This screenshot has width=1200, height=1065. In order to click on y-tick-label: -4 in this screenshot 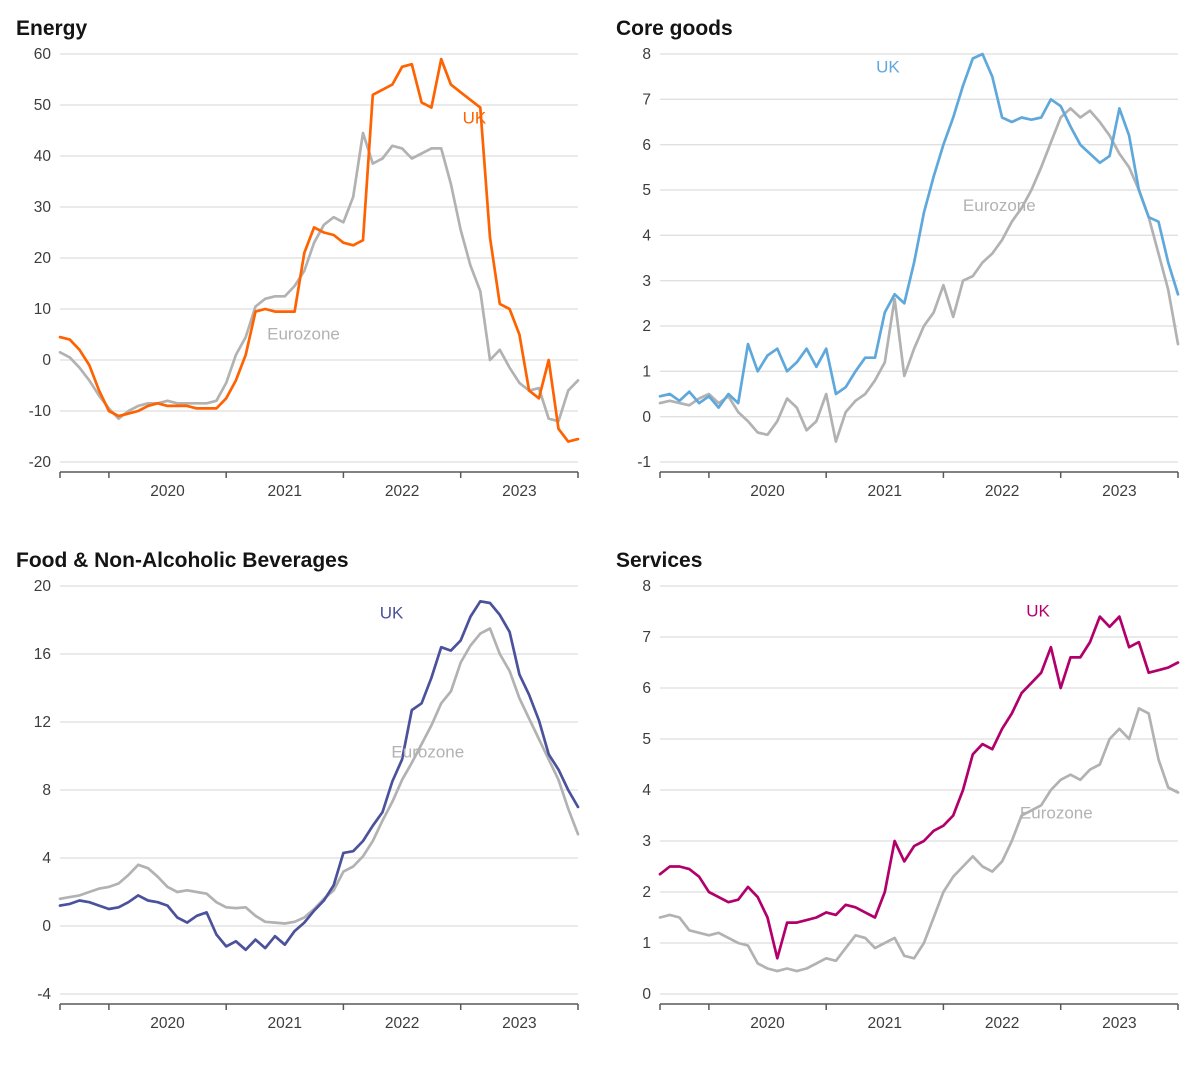, I will do `click(44, 994)`.